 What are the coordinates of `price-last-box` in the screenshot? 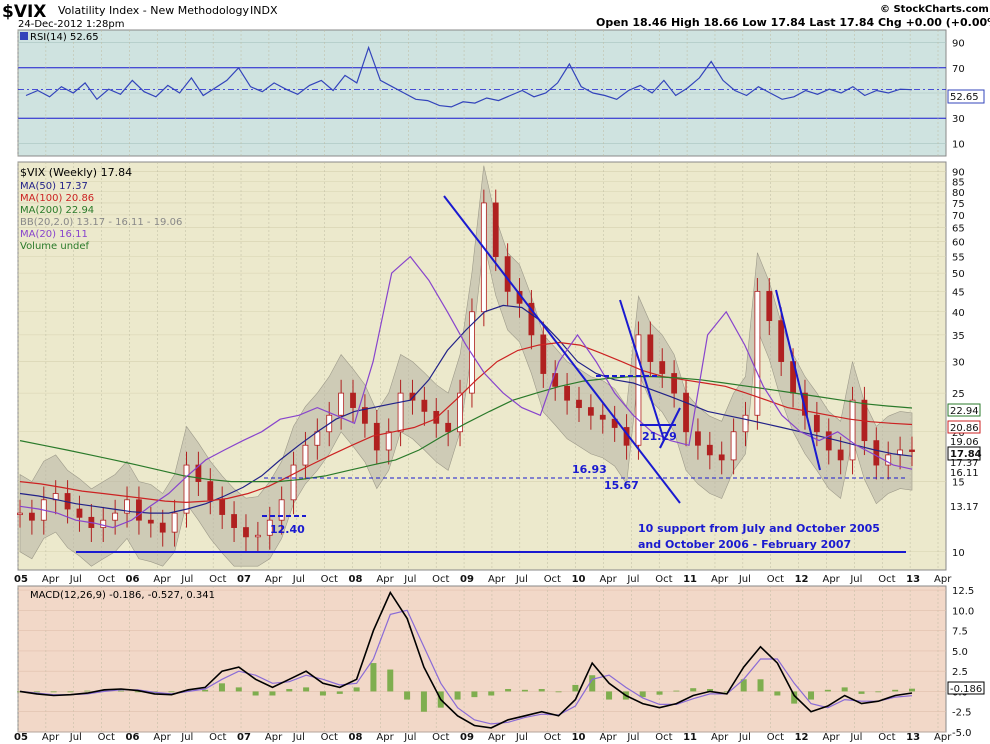 It's located at (964, 453).